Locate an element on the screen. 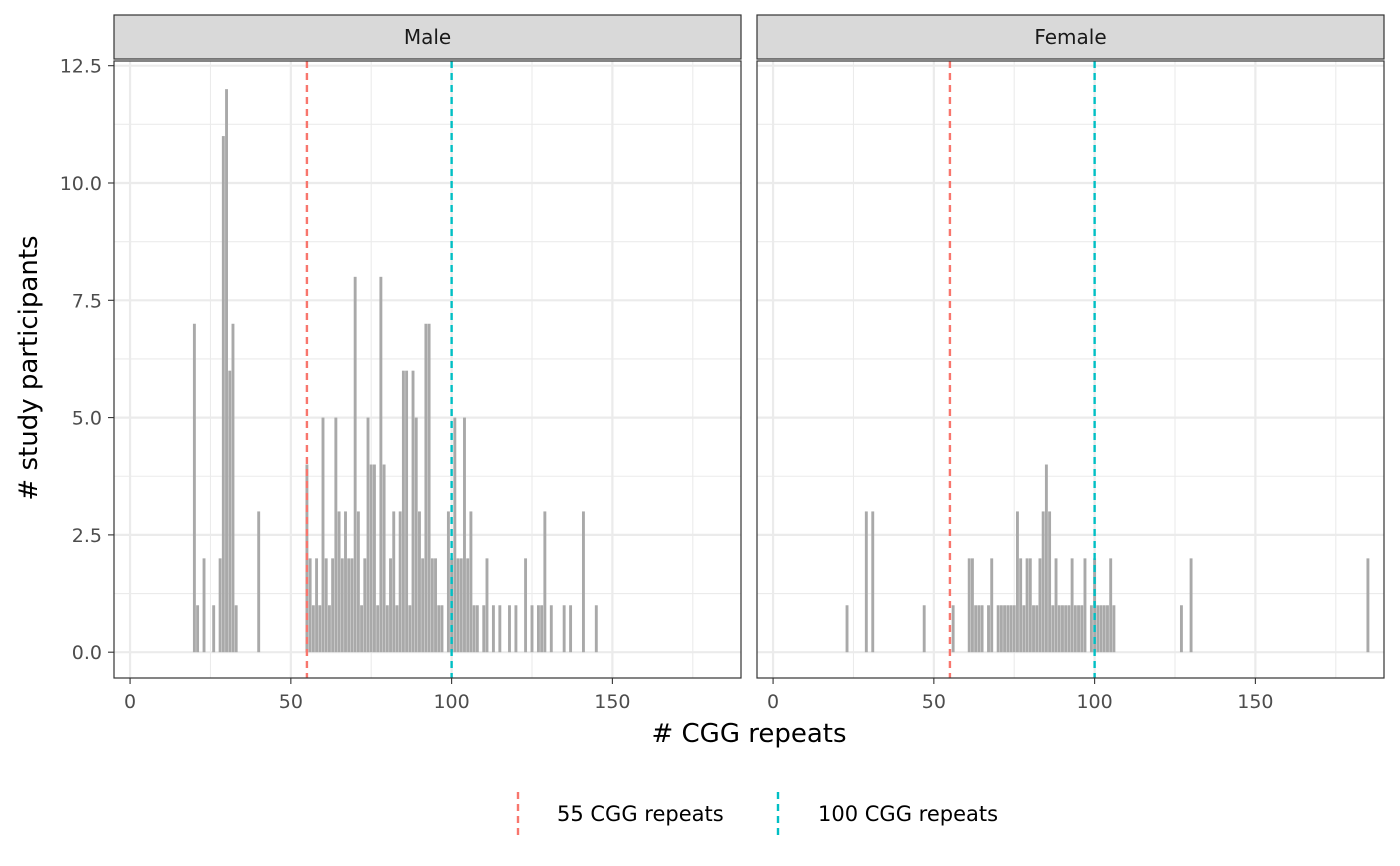 This screenshot has height=866, width=1400. facet-strip-label: Female is located at coordinates (1070, 37).